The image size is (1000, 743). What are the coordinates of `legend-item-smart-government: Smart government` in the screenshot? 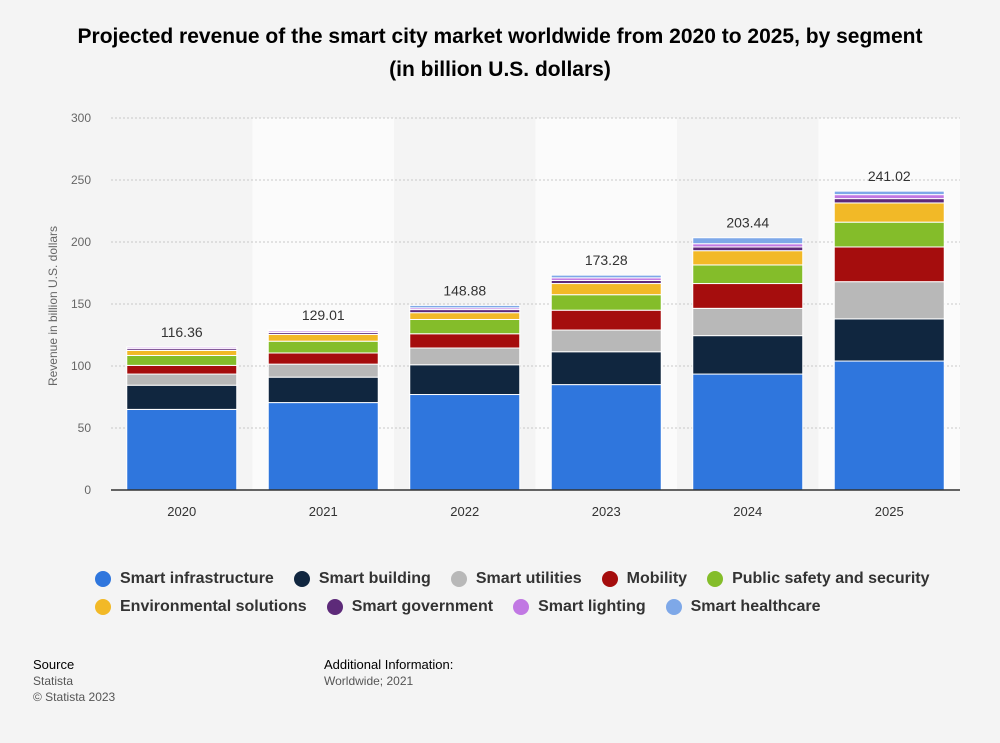 It's located at (410, 607).